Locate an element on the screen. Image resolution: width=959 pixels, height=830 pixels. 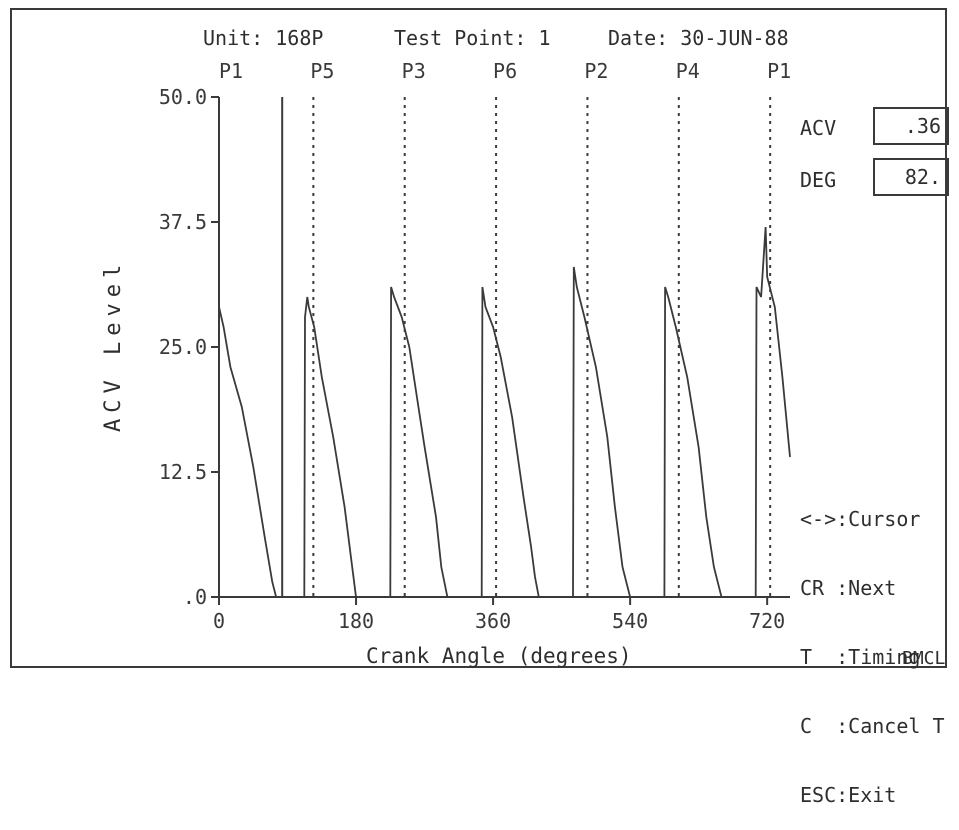
help-timing: T :Timing is located at coordinates (860, 657).